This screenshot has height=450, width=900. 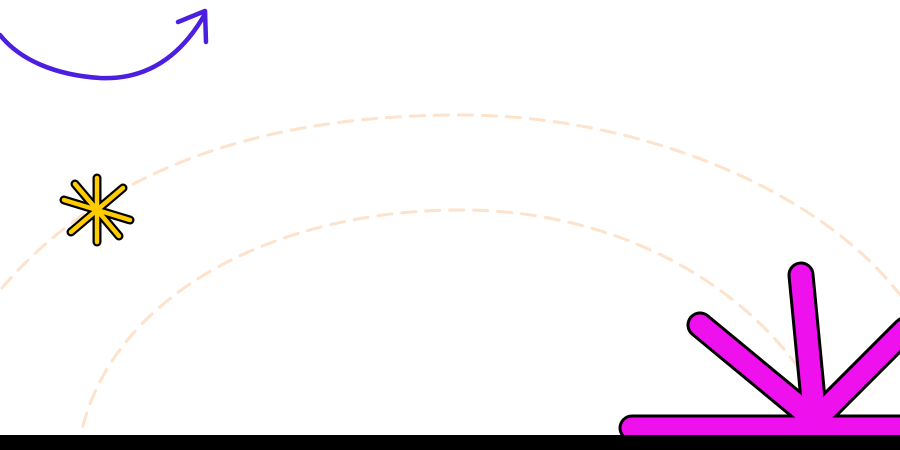 What do you see at coordinates (450, 442) in the screenshot?
I see `bottom-bar` at bounding box center [450, 442].